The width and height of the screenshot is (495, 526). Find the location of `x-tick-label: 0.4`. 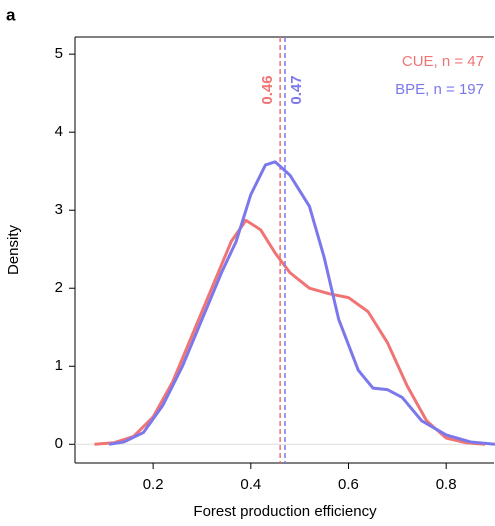

x-tick-label: 0.4 is located at coordinates (250, 484).